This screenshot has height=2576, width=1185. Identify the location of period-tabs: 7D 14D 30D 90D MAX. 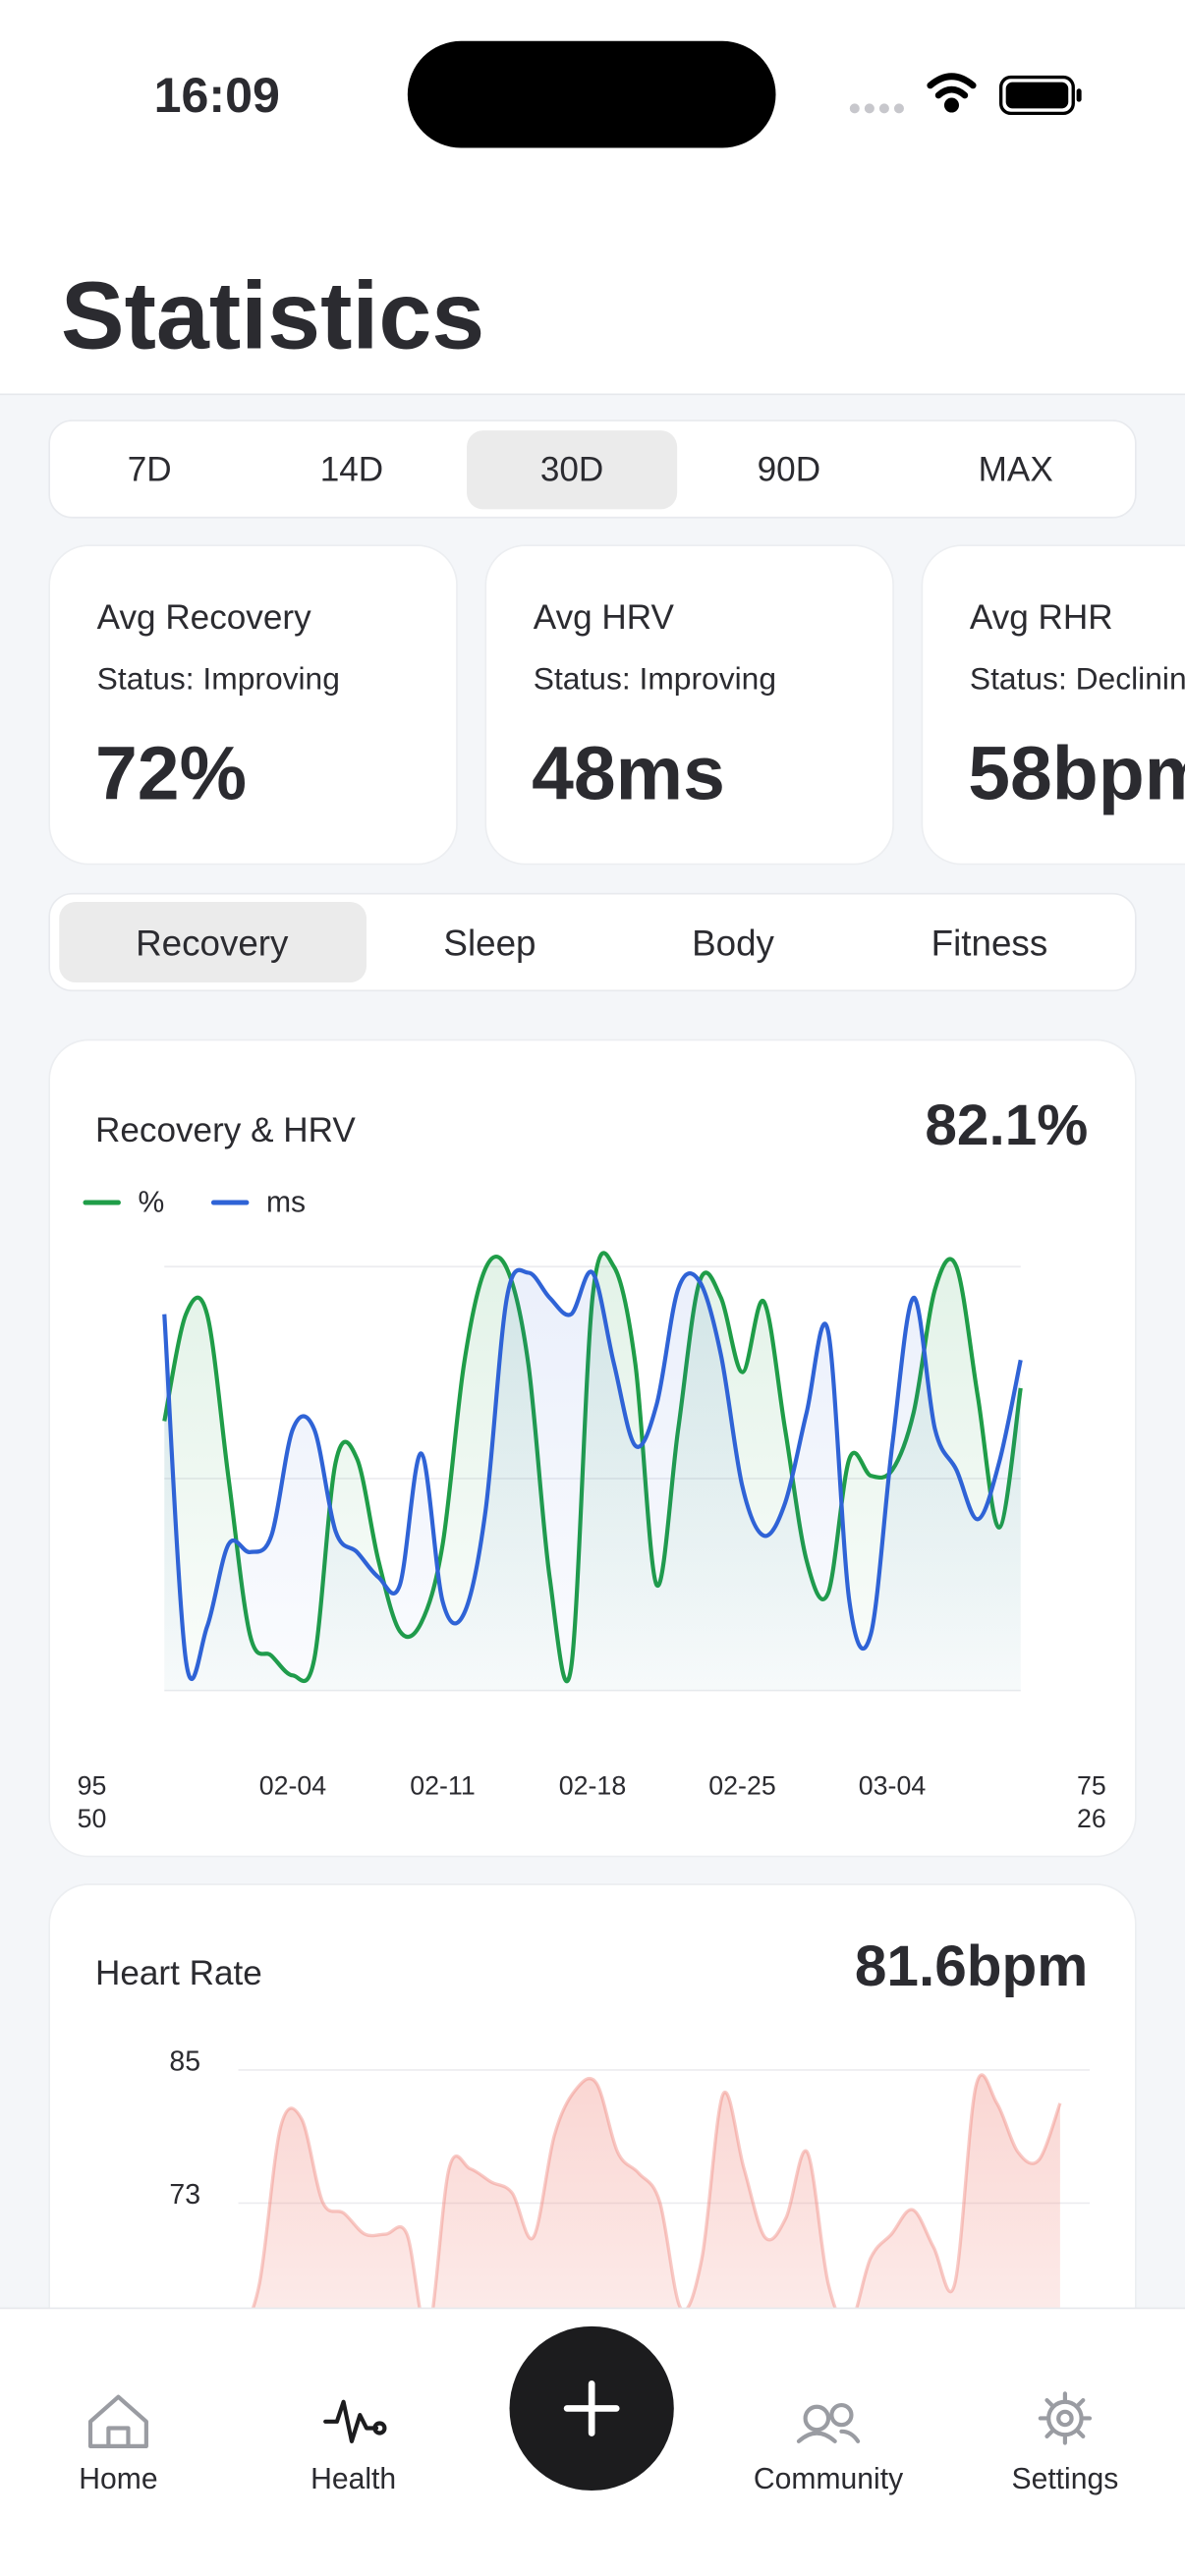
(591, 470).